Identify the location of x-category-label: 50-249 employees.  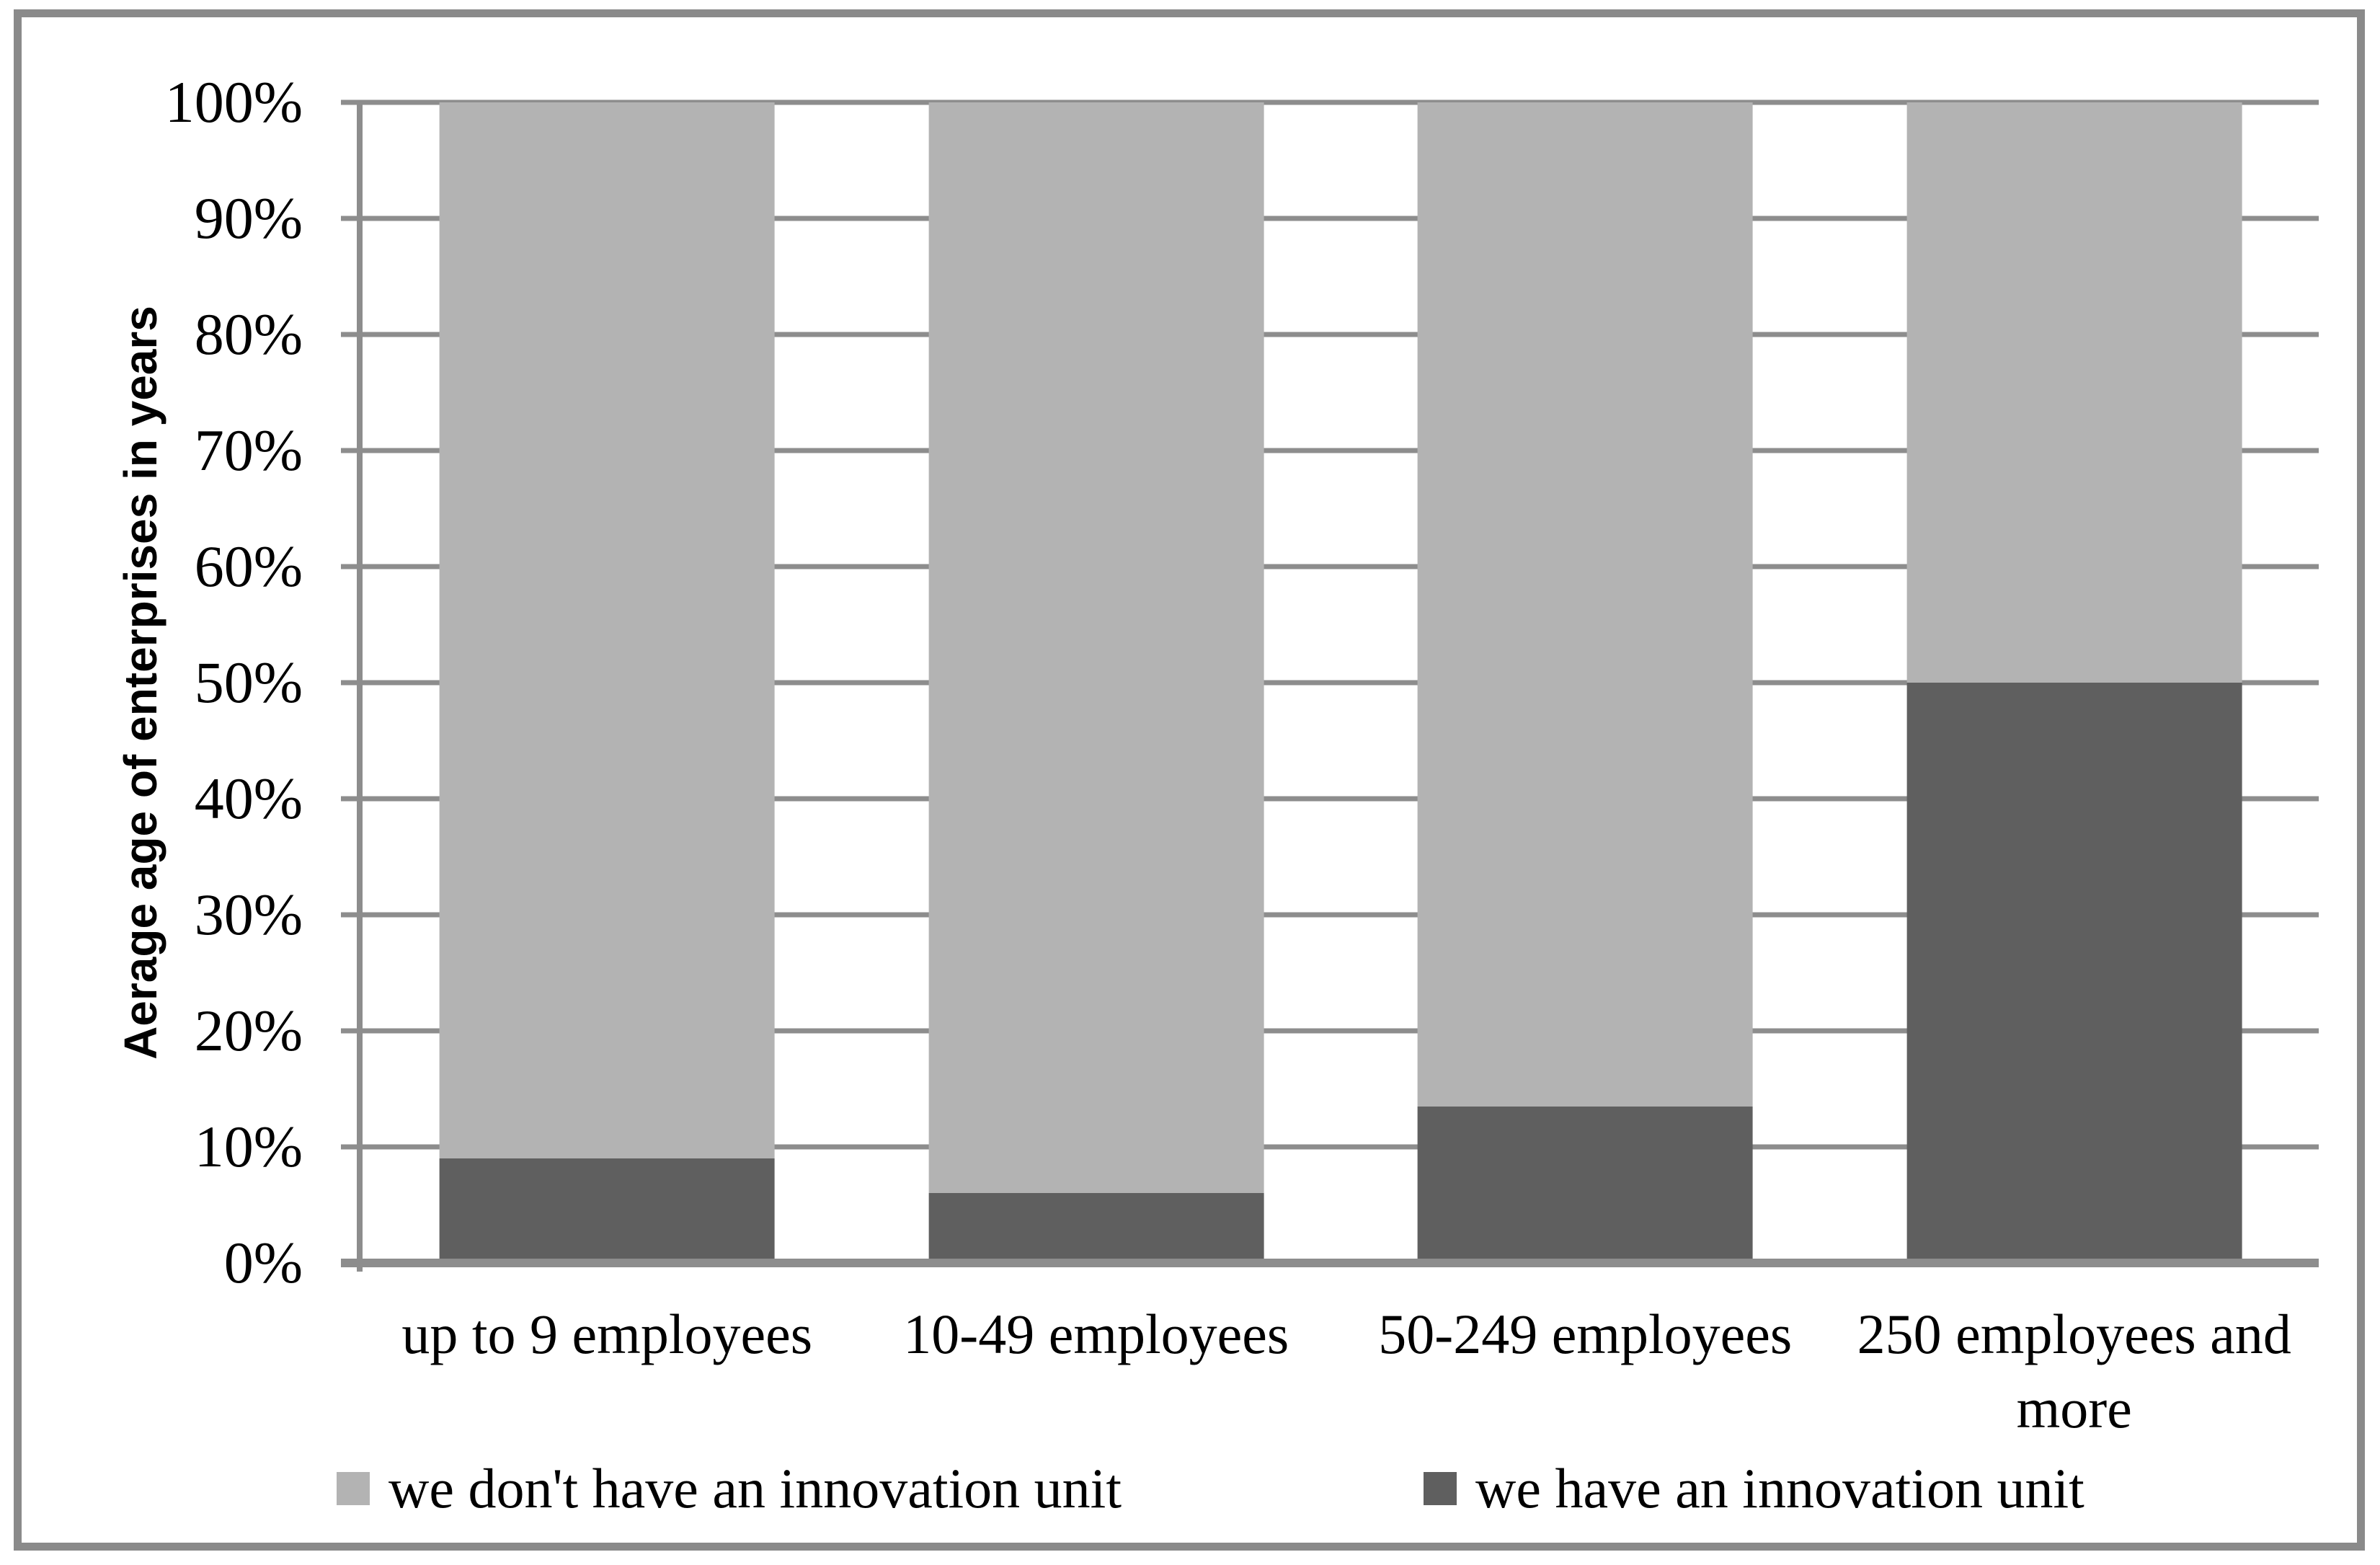
(1585, 1334).